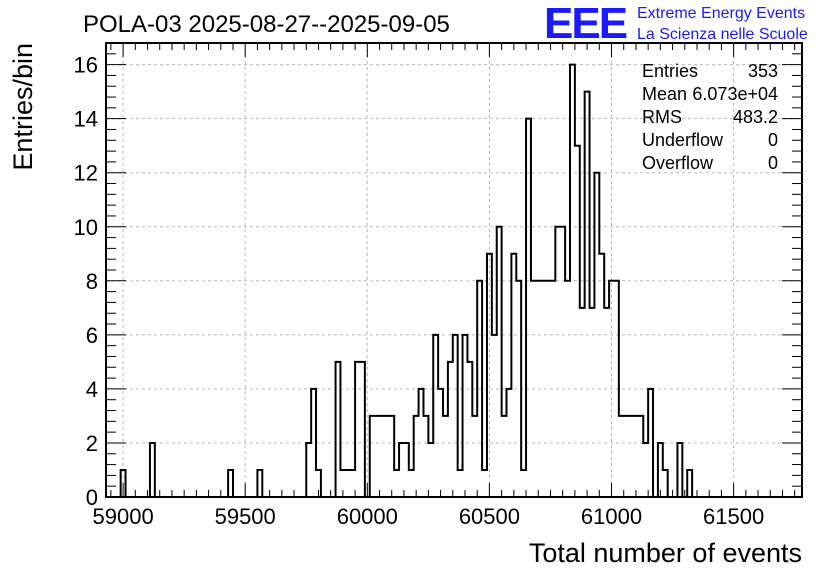 The height and width of the screenshot is (572, 836). What do you see at coordinates (92, 443) in the screenshot?
I see `y-tick-label: 2` at bounding box center [92, 443].